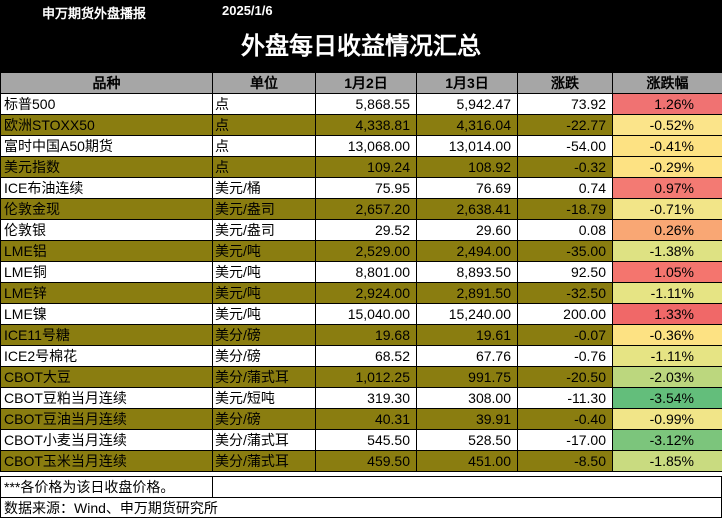 The height and width of the screenshot is (520, 722). Describe the element at coordinates (565, 209) in the screenshot. I see `cell-change: -18.79` at that location.